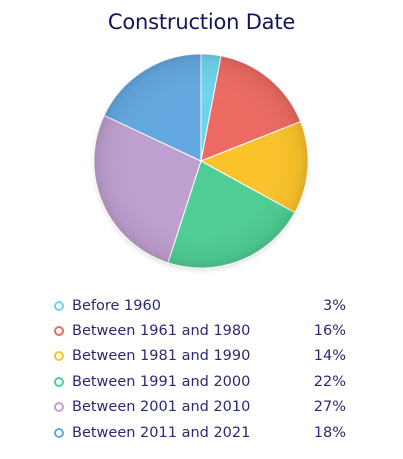  What do you see at coordinates (200, 305) in the screenshot?
I see `legend-item-before-1960: Before 1960 3%` at bounding box center [200, 305].